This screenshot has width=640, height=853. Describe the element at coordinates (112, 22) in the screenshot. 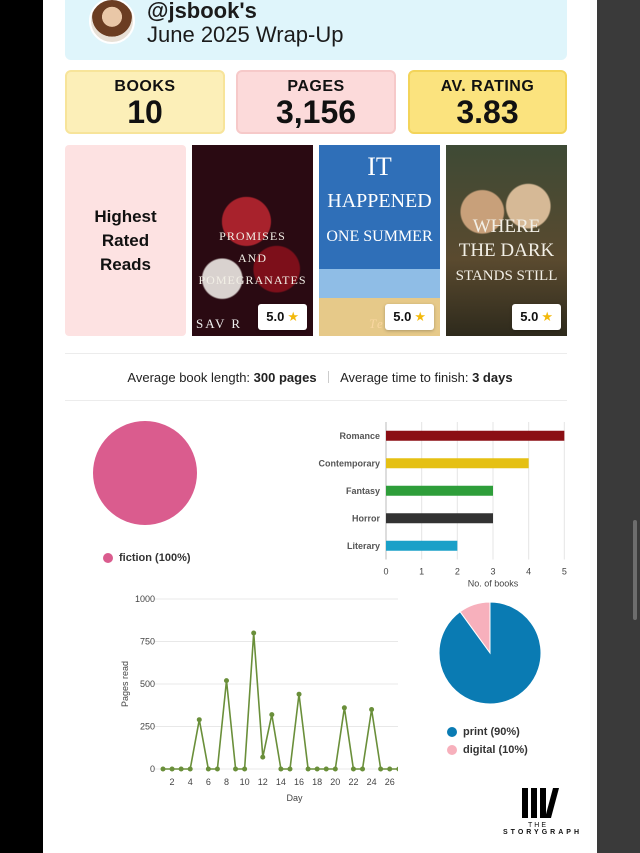

I see `avatar` at that location.